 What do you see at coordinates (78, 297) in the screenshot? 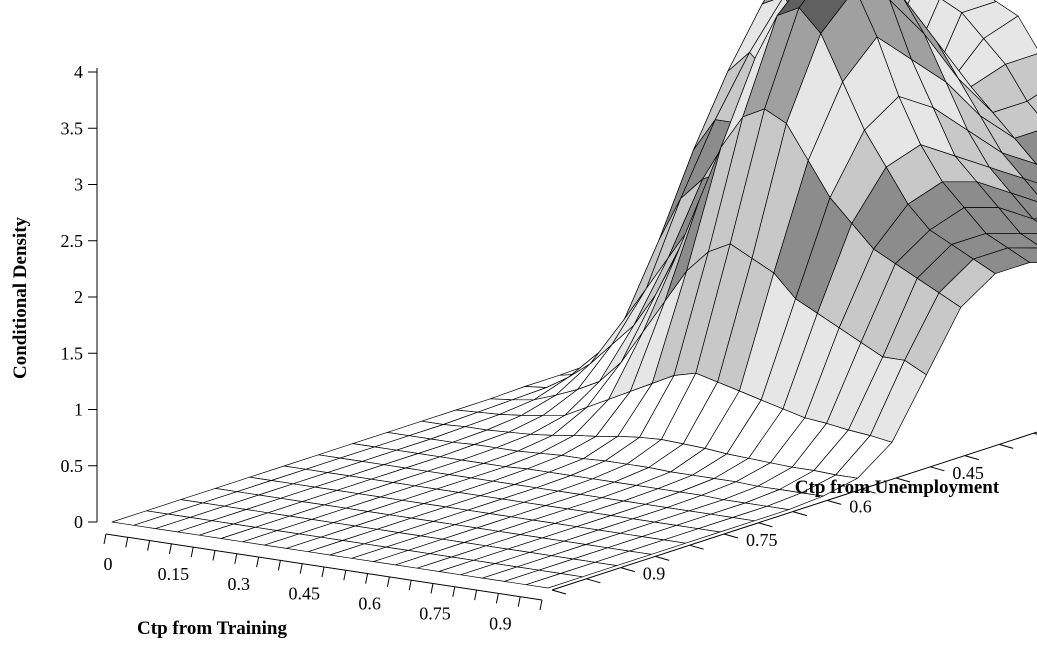
I see `z-tick-label: 2` at bounding box center [78, 297].